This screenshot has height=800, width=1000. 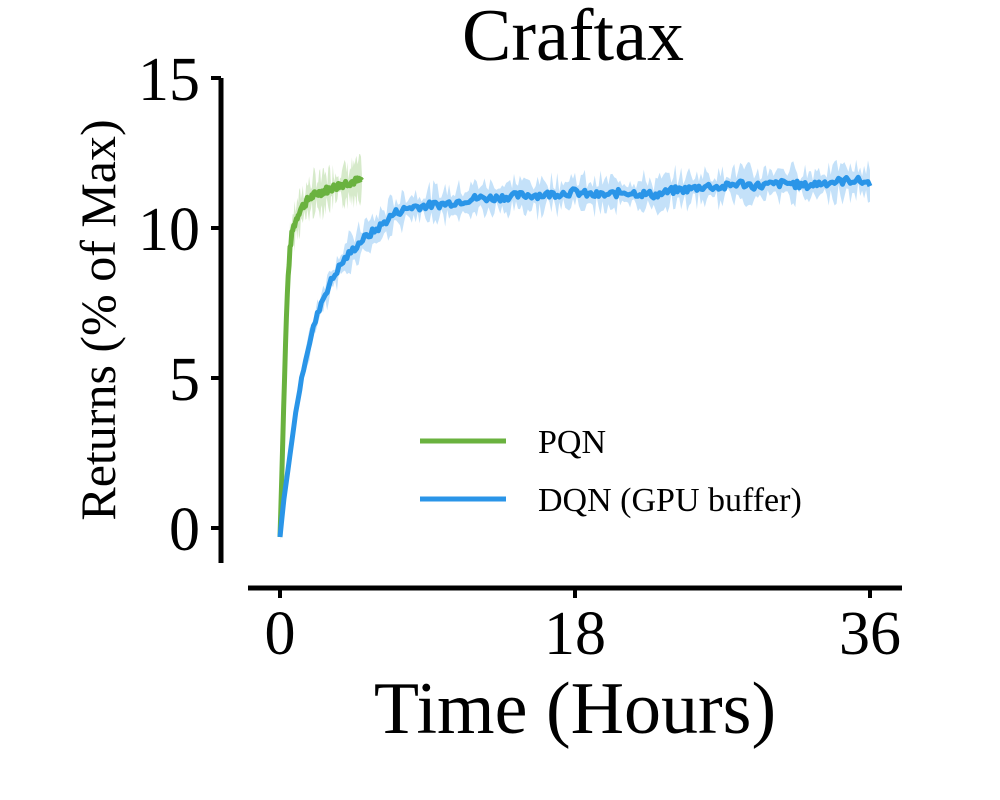 I want to click on x-tick-label: 36, so click(x=870, y=634).